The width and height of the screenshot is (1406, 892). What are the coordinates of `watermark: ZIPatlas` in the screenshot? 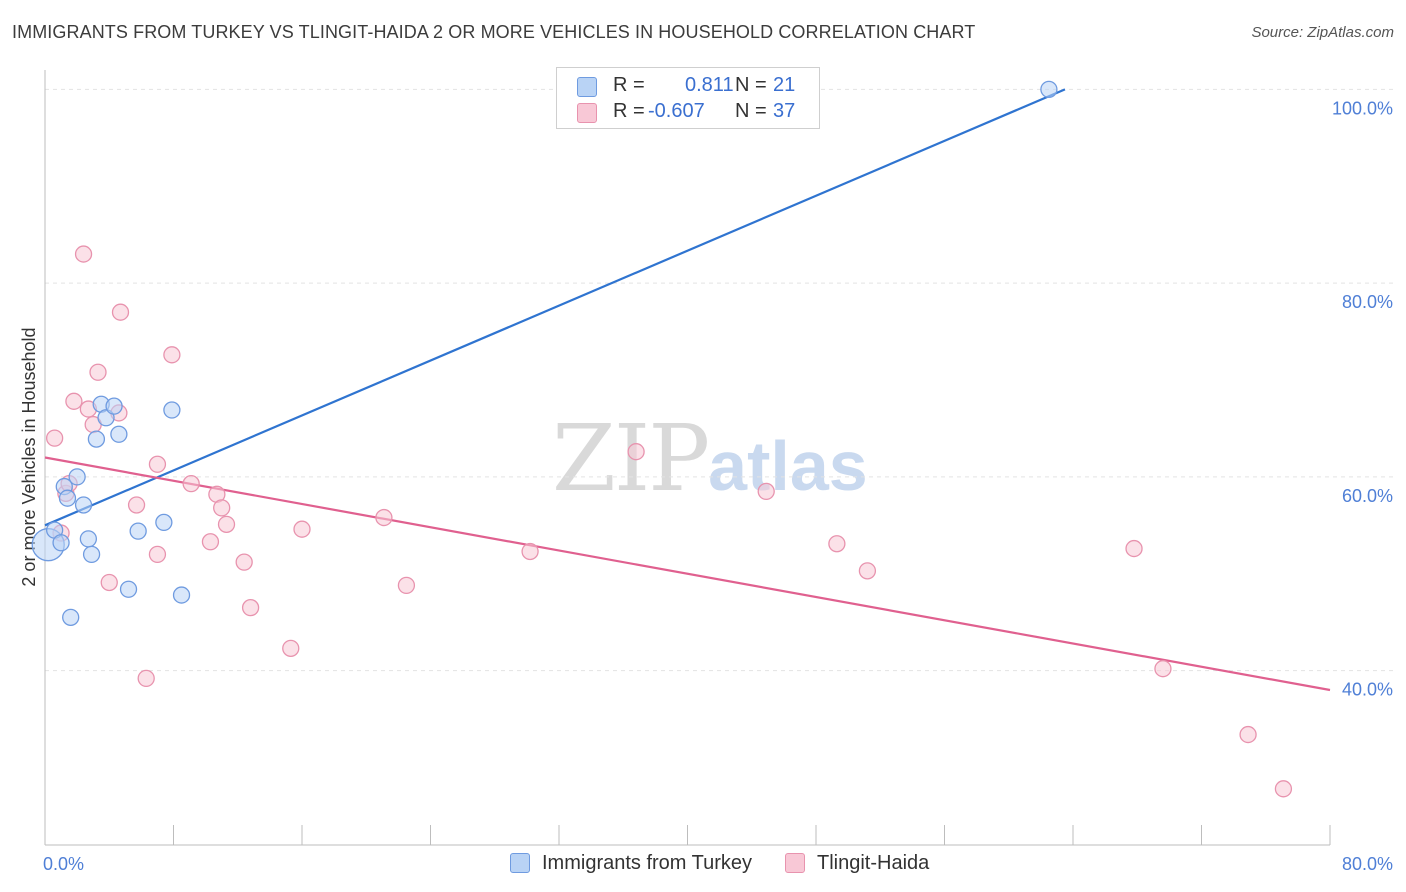 It's located at (710, 458).